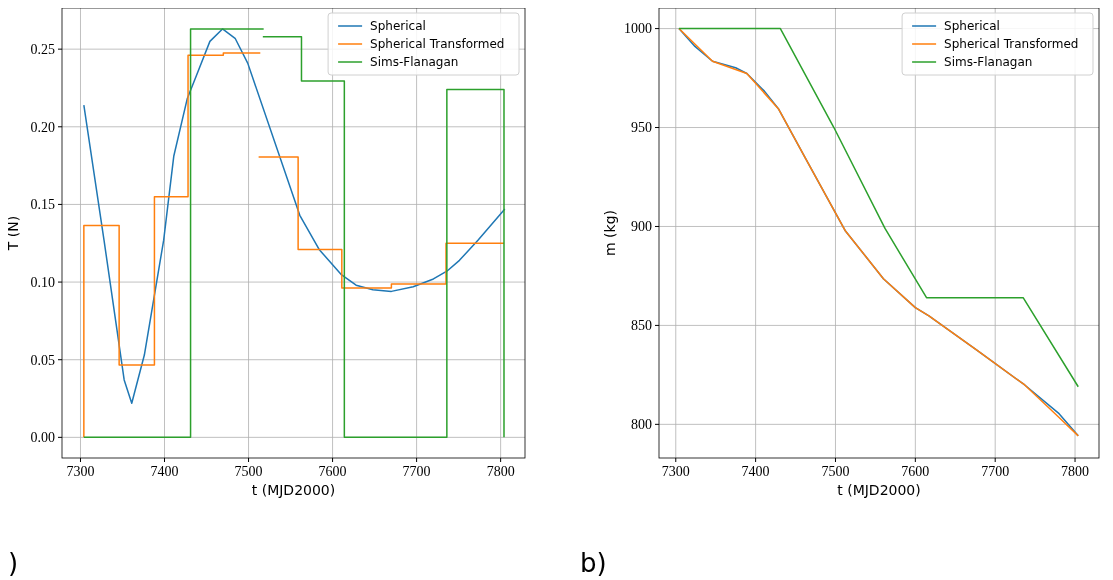 The height and width of the screenshot is (580, 1113). What do you see at coordinates (42, 438) in the screenshot?
I see `y-tick-label: 0.00` at bounding box center [42, 438].